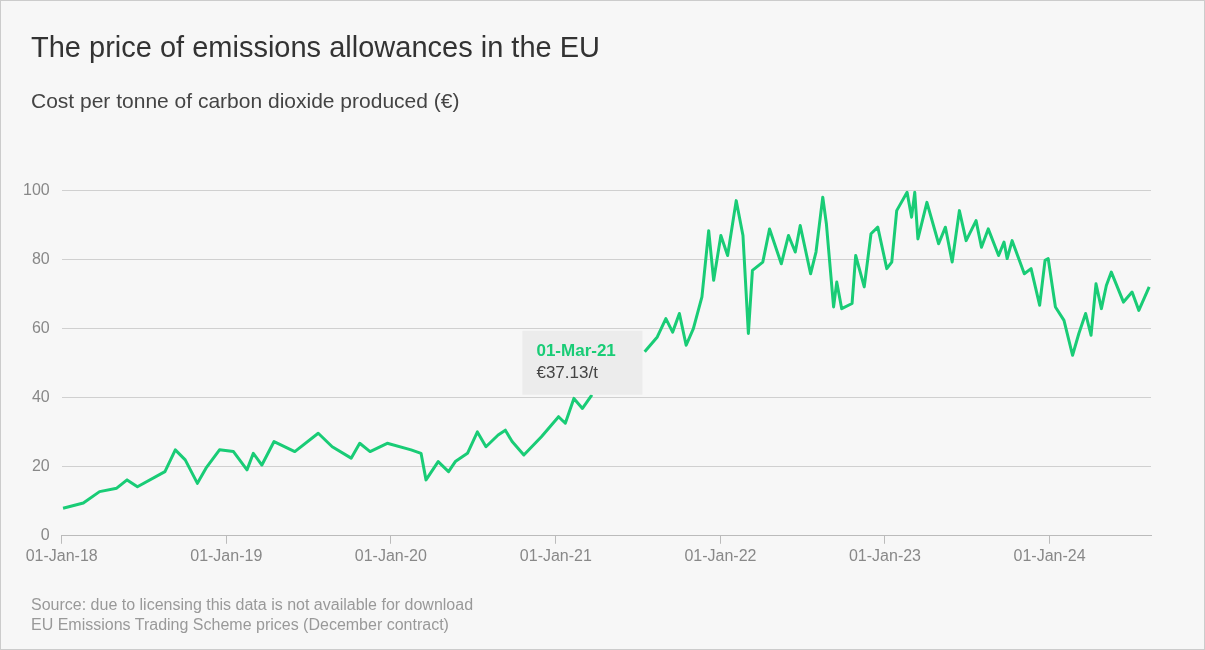 This screenshot has width=1205, height=650. Describe the element at coordinates (885, 555) in the screenshot. I see `x-tick-label: 01-Jan-23` at that location.